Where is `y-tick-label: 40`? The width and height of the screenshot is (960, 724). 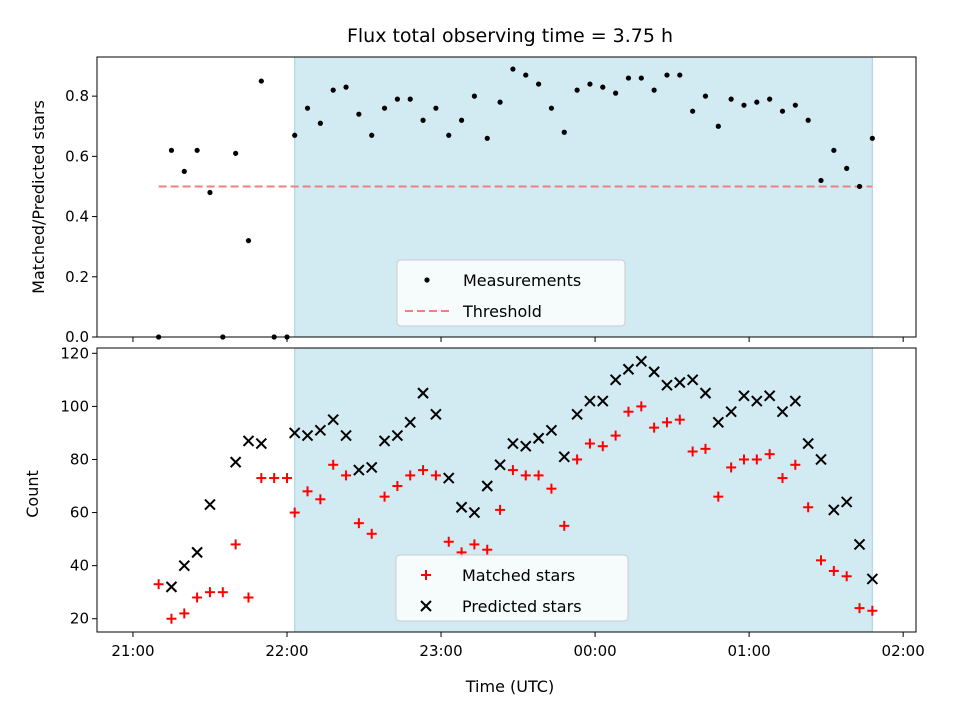
y-tick-label: 40 is located at coordinates (79, 566).